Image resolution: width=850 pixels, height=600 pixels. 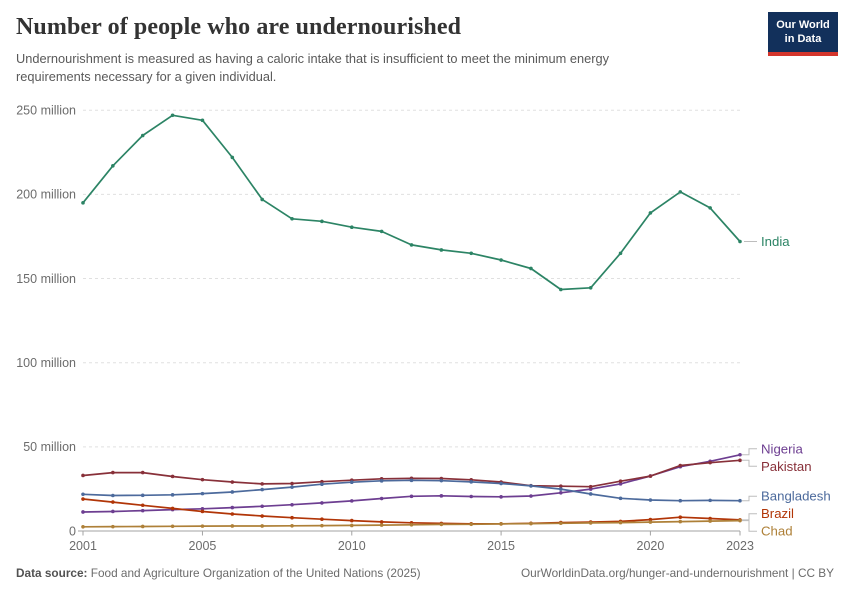 I want to click on series-point-bangladesh-2012, so click(x=411, y=480).